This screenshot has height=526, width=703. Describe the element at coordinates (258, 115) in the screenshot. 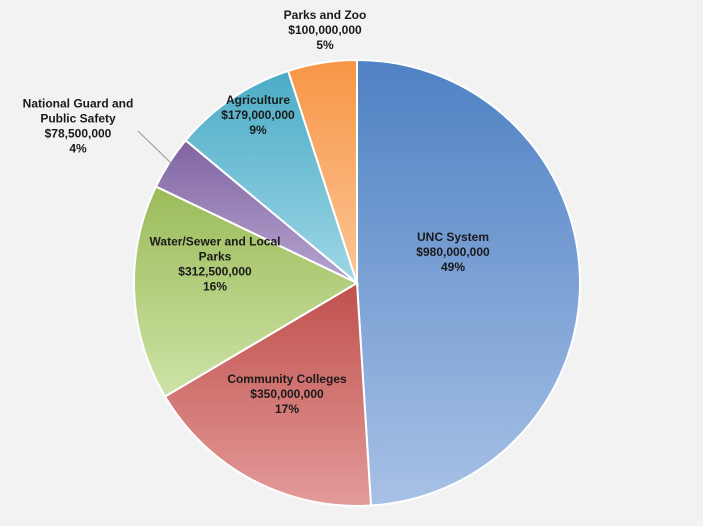

I see `slice-label-agriculture: Agriculture $179,000,000 9%` at that location.